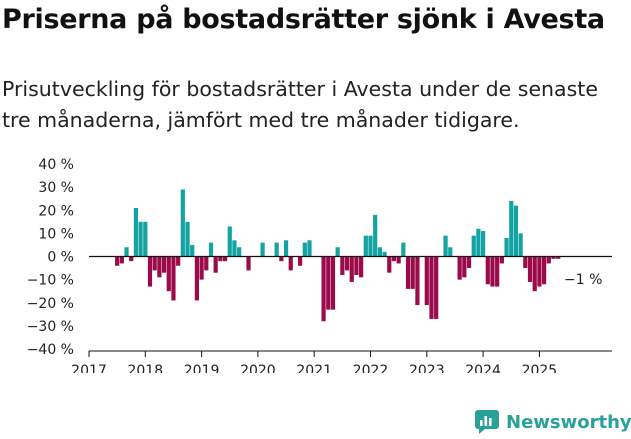  Describe the element at coordinates (60, 258) in the screenshot. I see `y-tick-label: 0 %` at that location.